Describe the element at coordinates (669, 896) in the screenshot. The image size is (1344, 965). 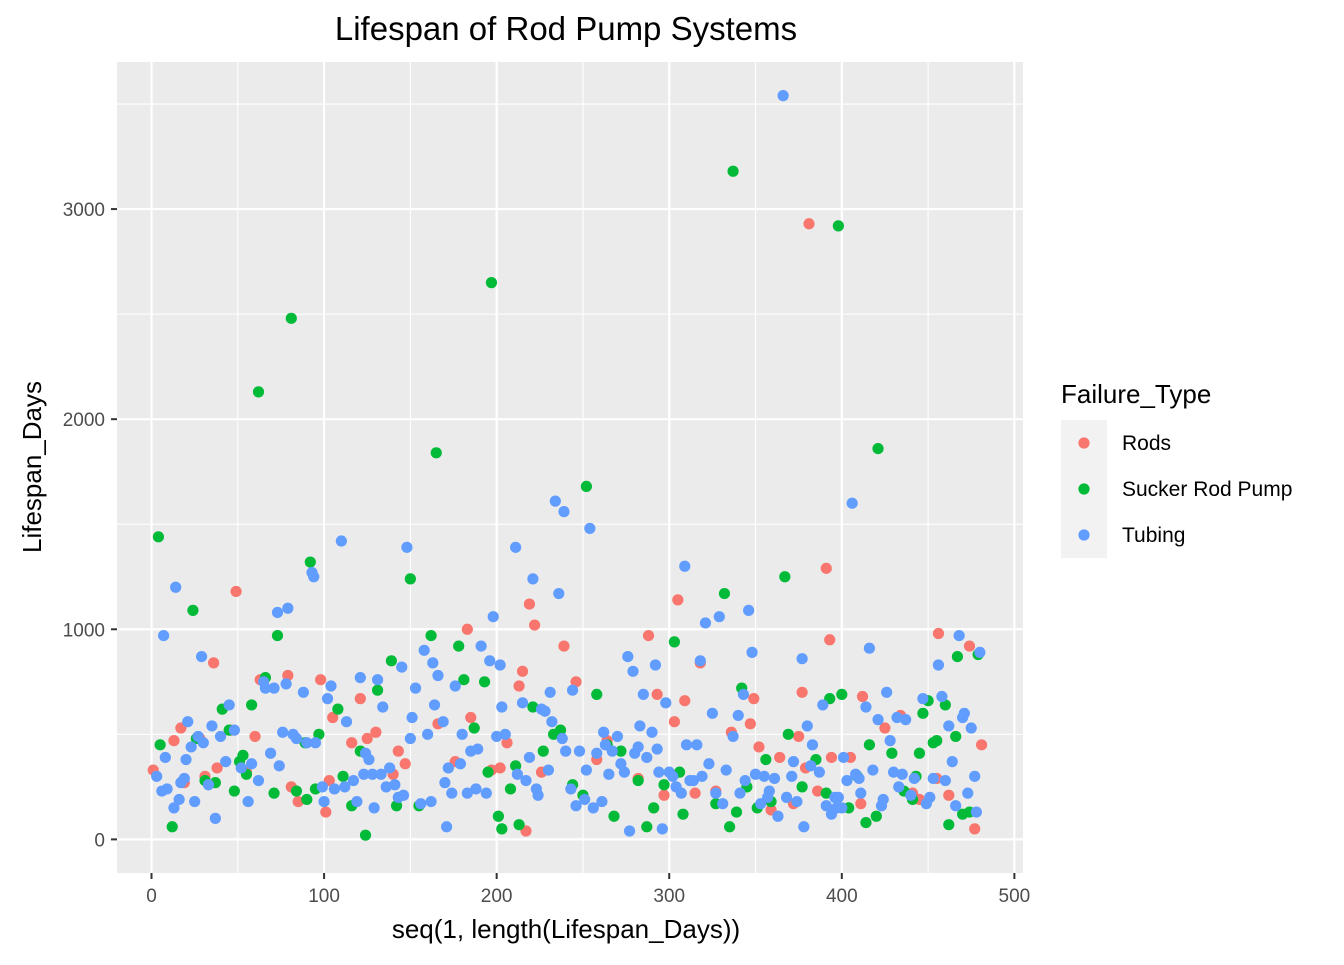
I see `x-tick-label: 300` at that location.